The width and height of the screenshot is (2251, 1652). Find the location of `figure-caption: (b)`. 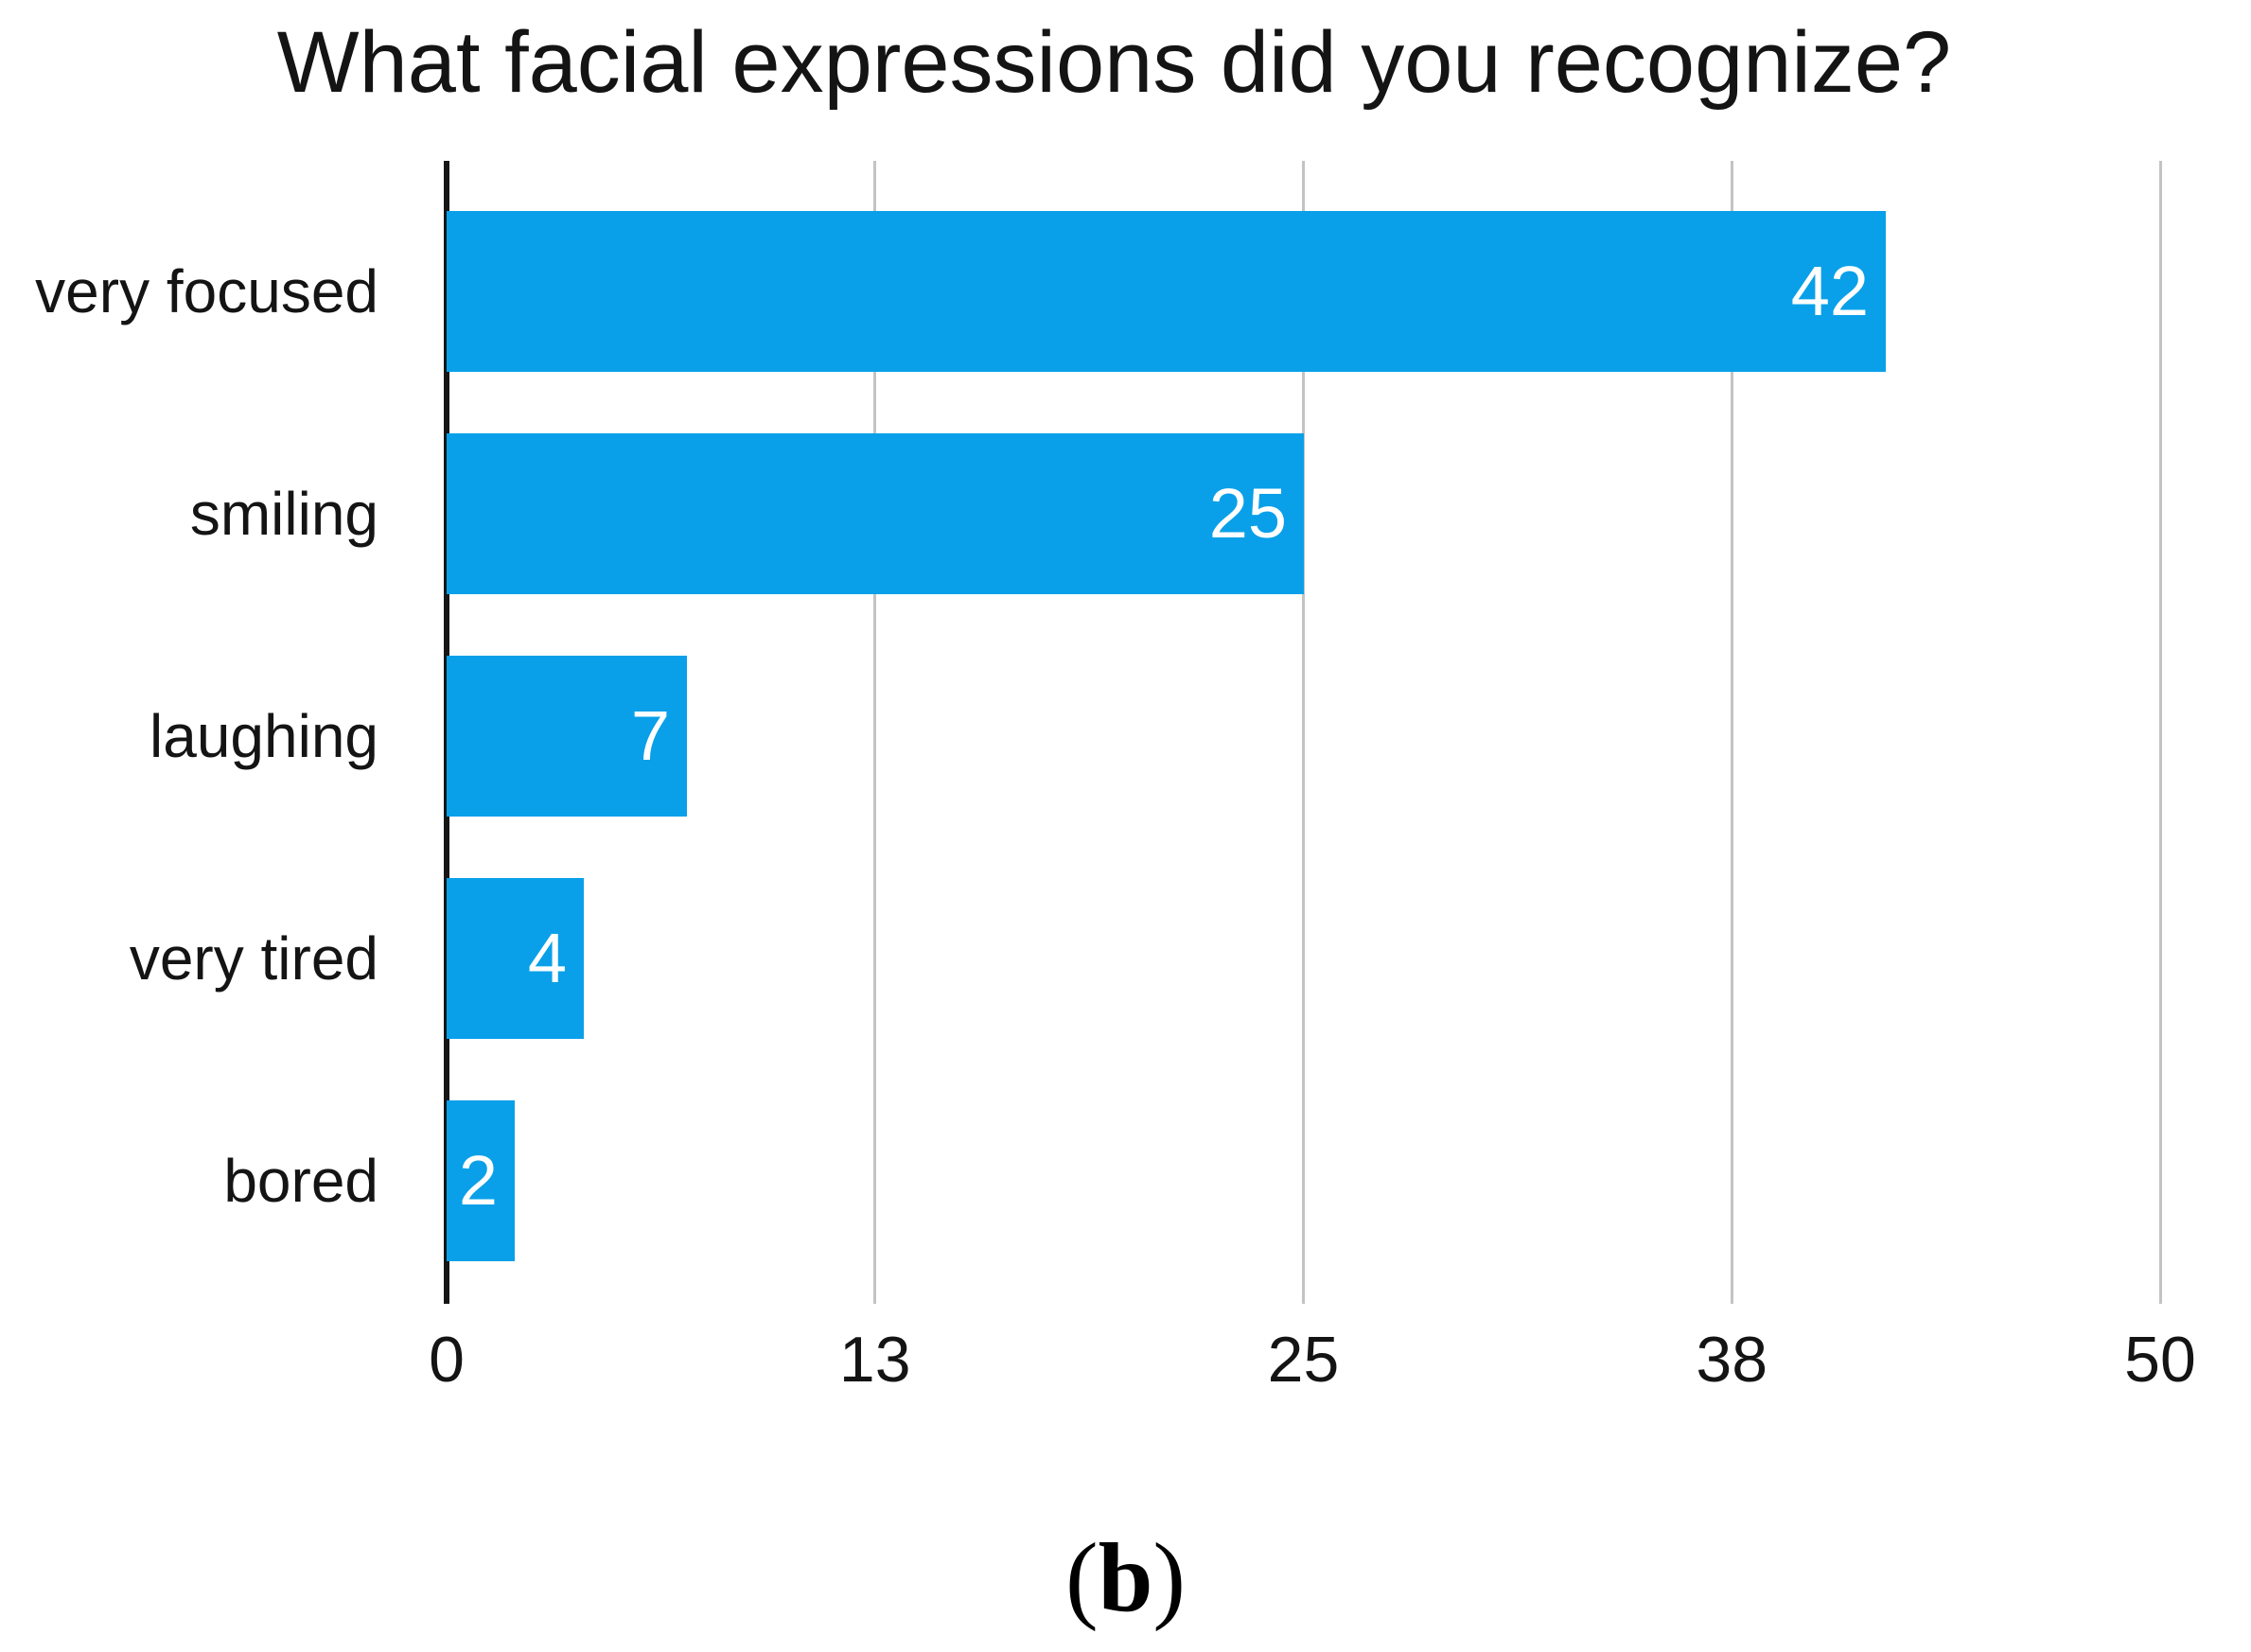

figure-caption: (b) is located at coordinates (1125, 1577).